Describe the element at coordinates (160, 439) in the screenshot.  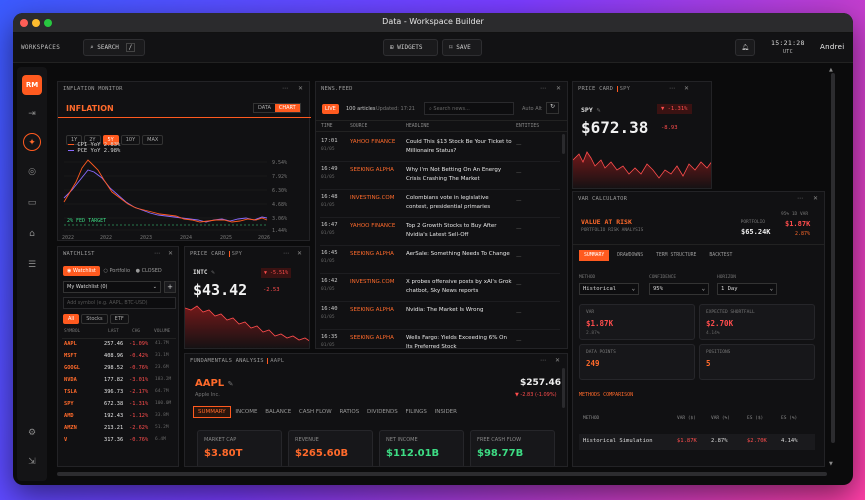
I see `watch-volume: 6.4M` at that location.